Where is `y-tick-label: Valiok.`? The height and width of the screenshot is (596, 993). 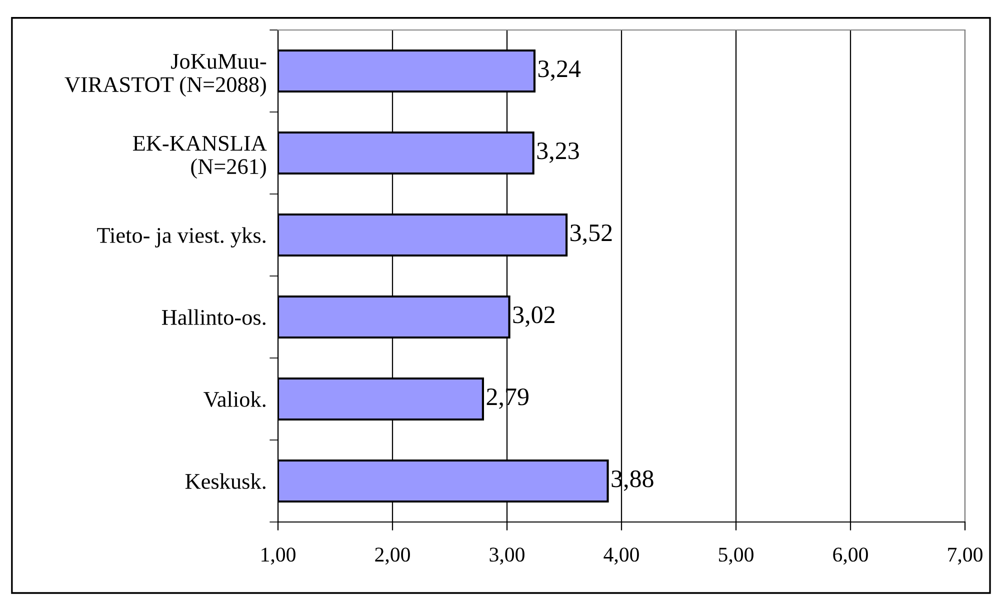 y-tick-label: Valiok. is located at coordinates (235, 399).